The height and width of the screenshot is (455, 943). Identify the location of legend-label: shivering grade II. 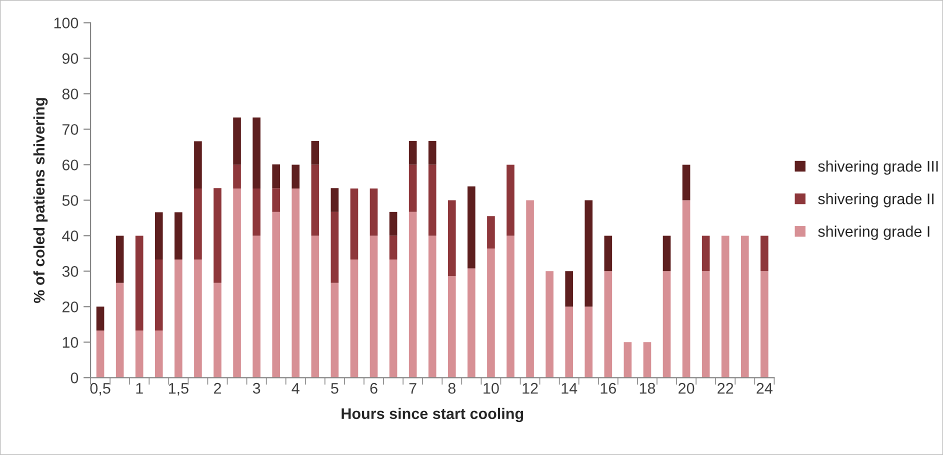
(876, 200).